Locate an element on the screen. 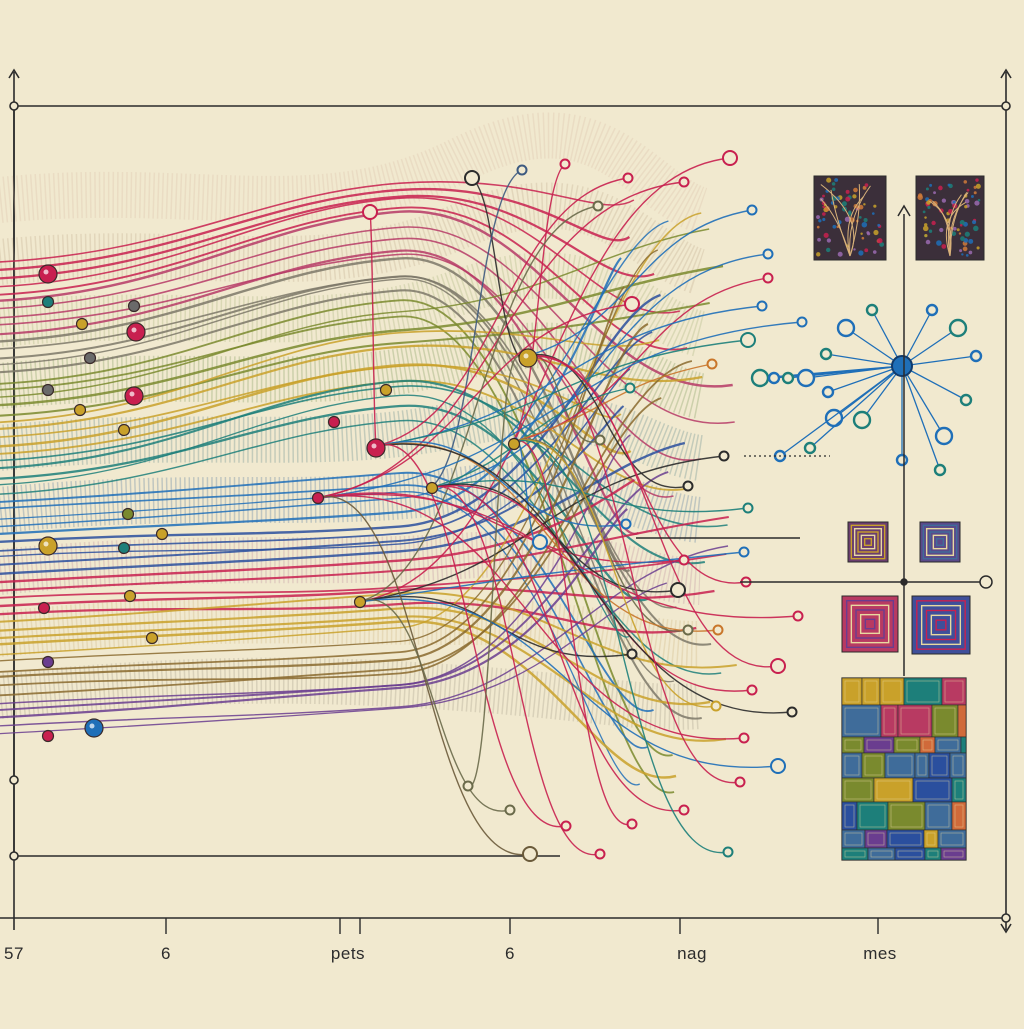  tree-texture-icon is located at coordinates (850, 218).